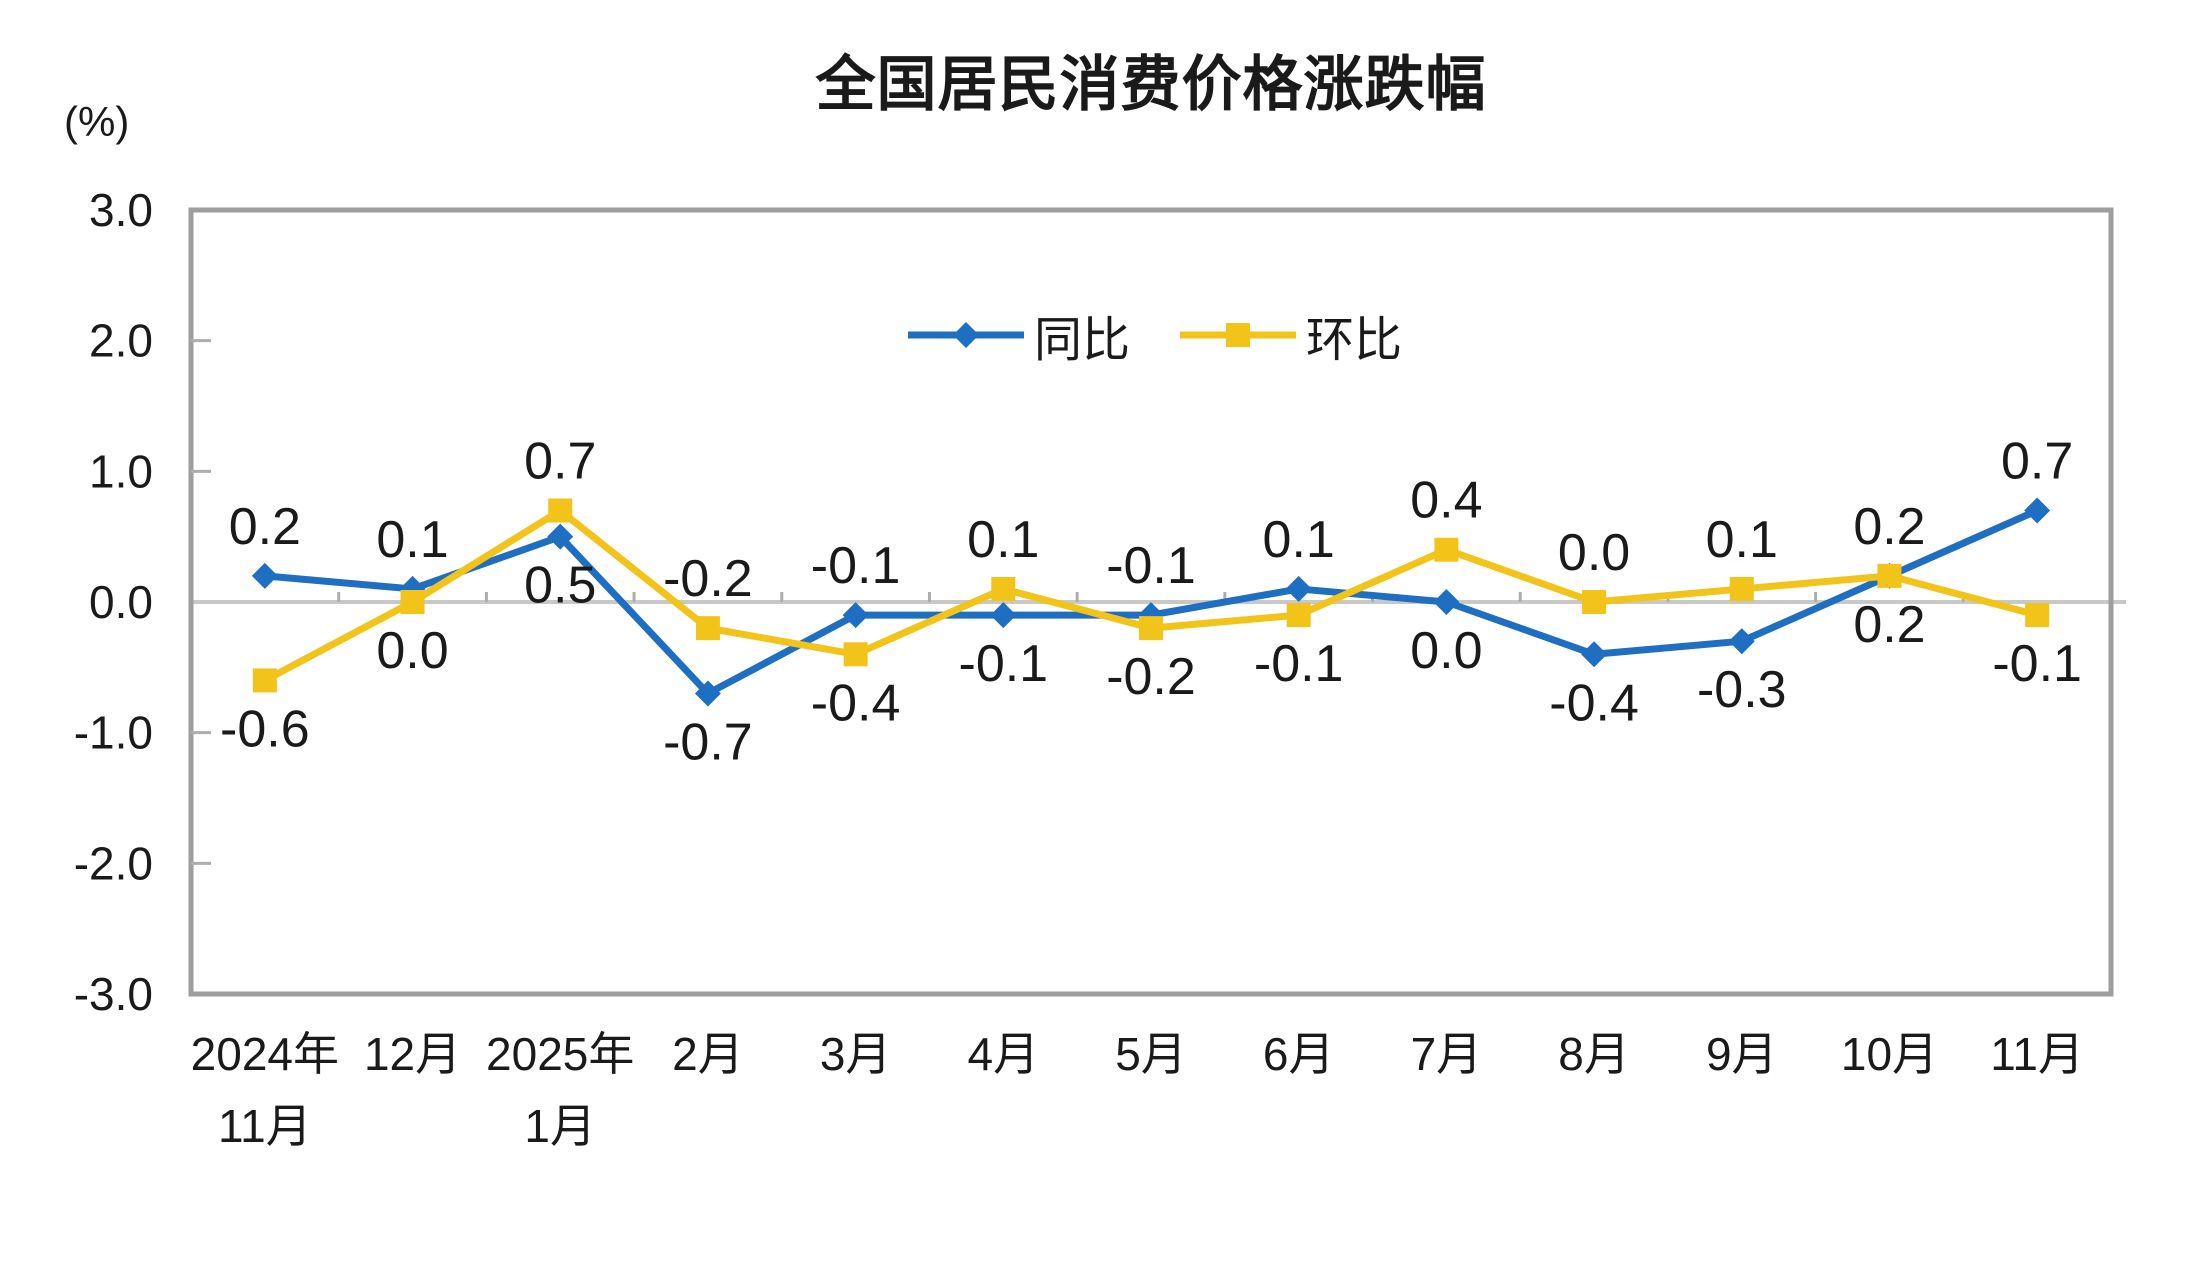 The width and height of the screenshot is (2198, 1261). I want to click on x-axis-label: 4月, so click(1004, 1054).